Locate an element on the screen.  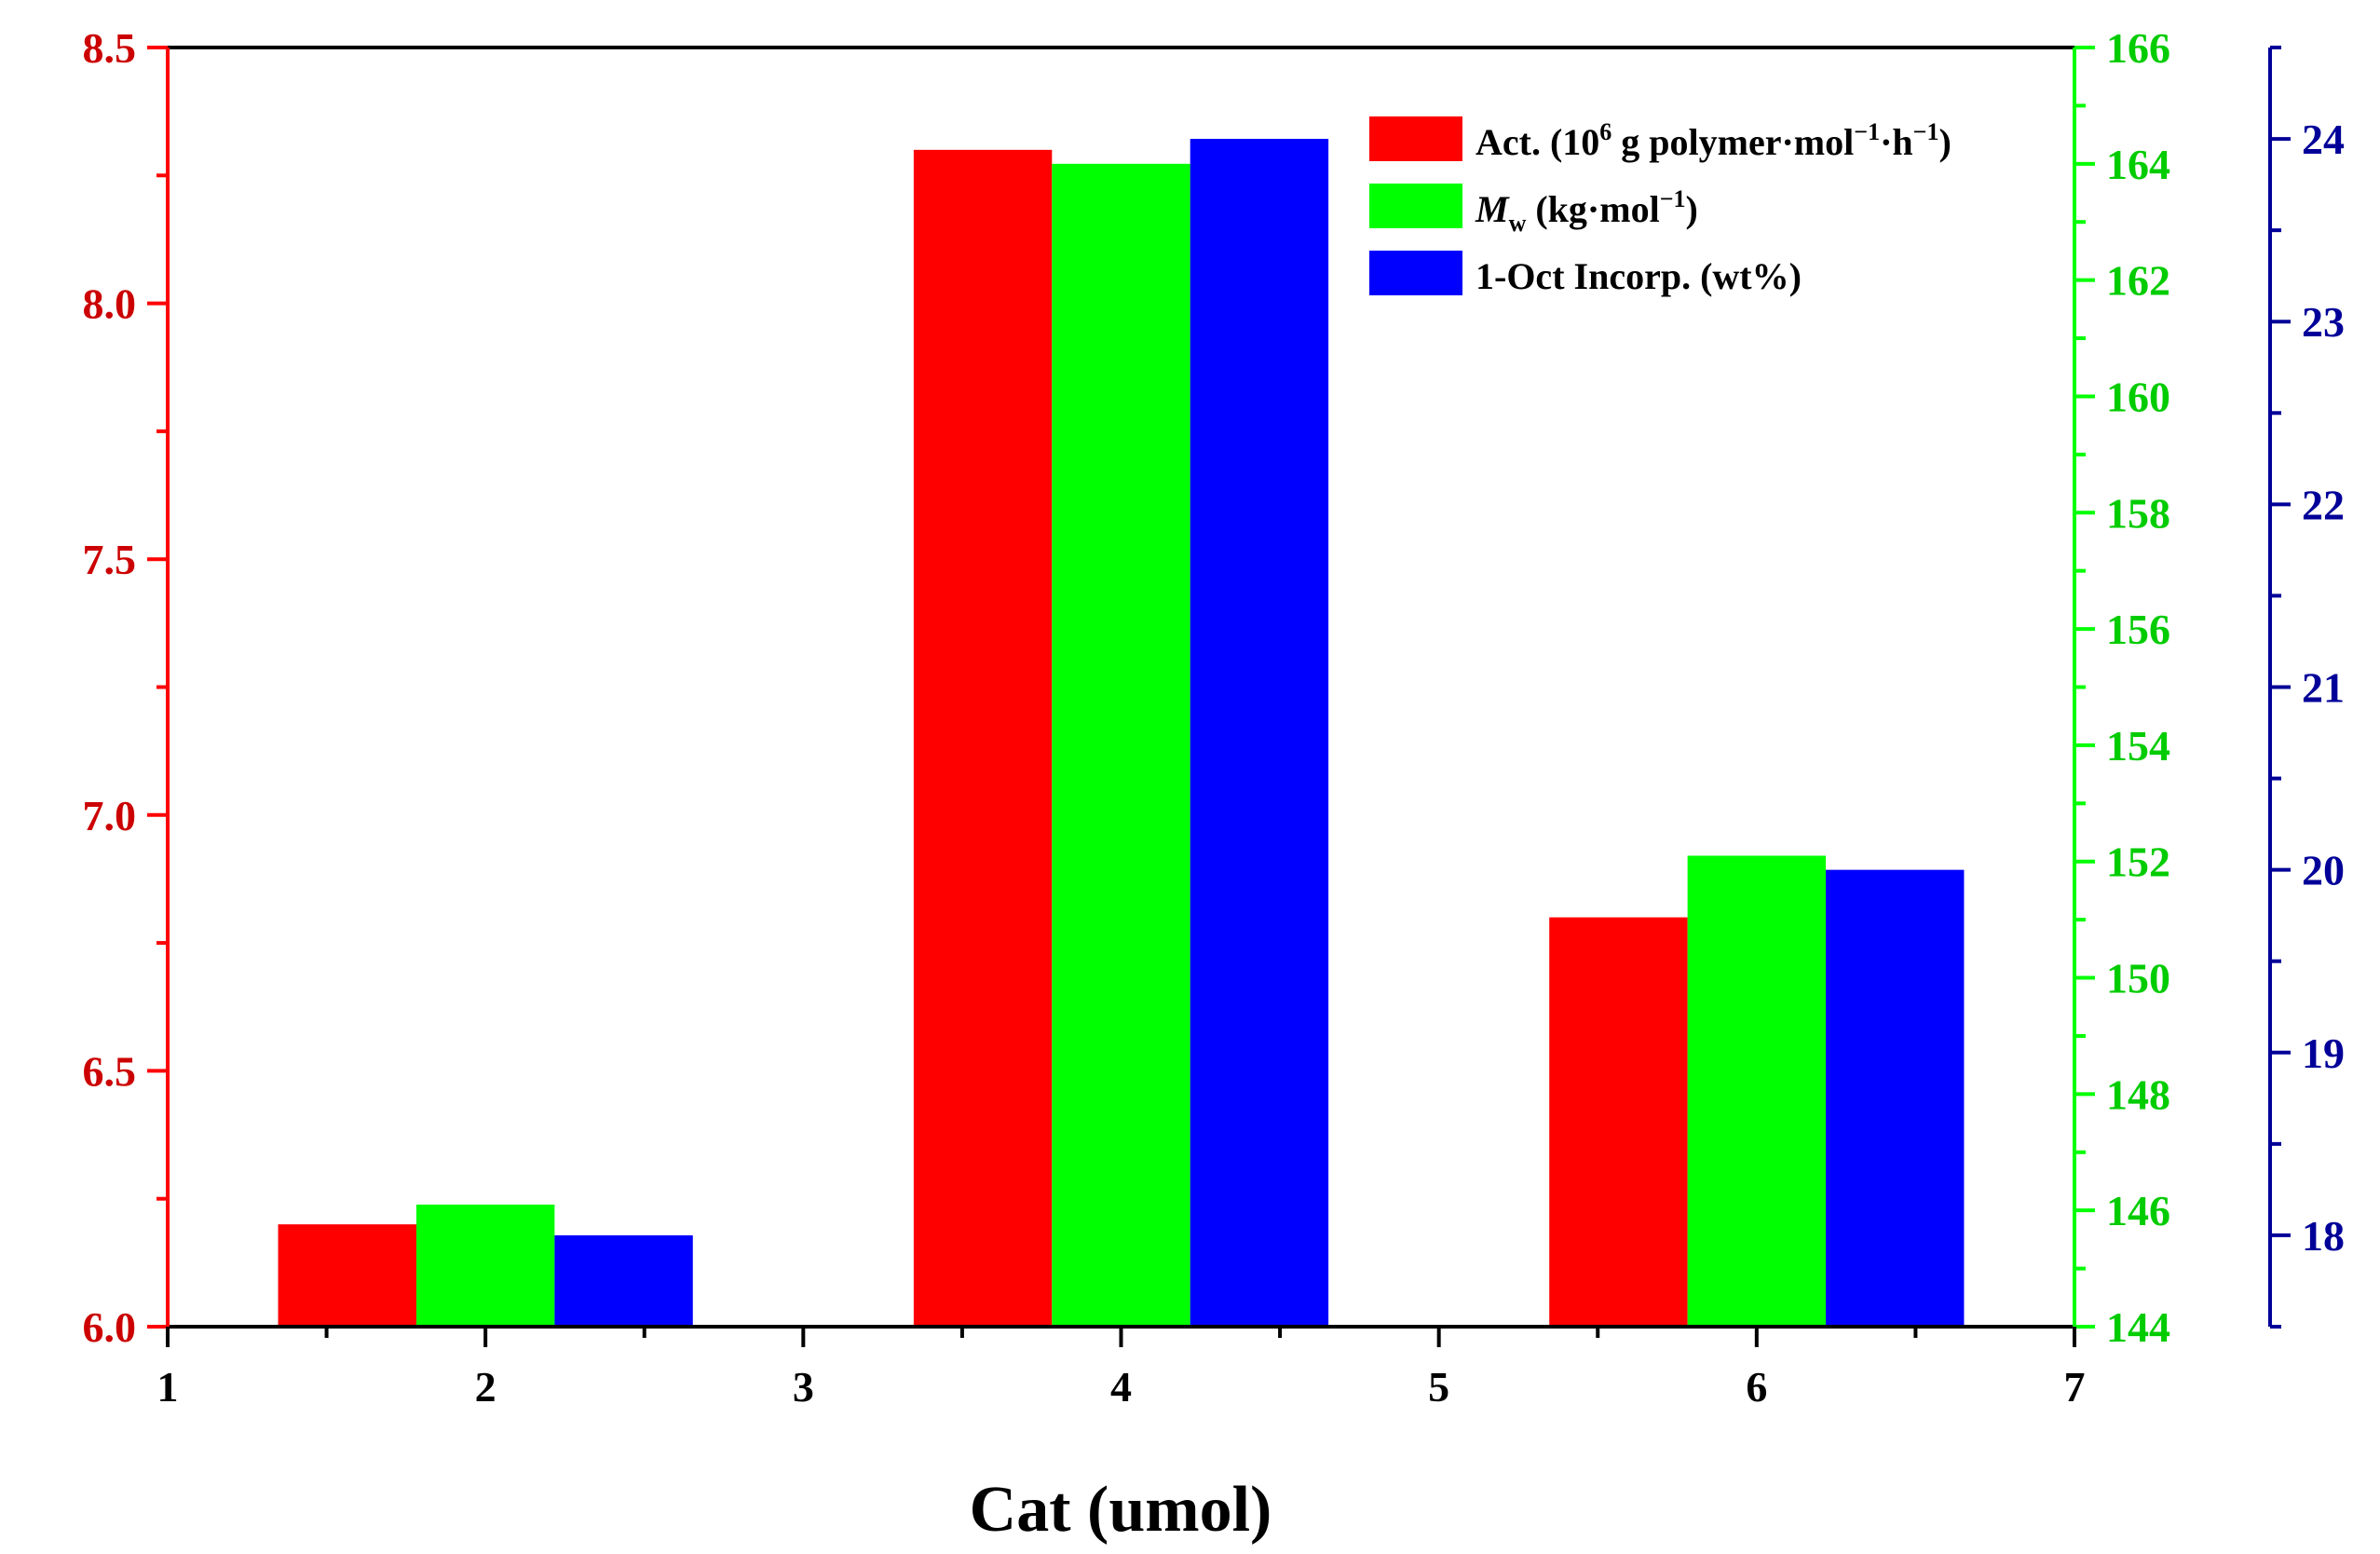
blue-axis-tick-label: 23 is located at coordinates (2323, 322).